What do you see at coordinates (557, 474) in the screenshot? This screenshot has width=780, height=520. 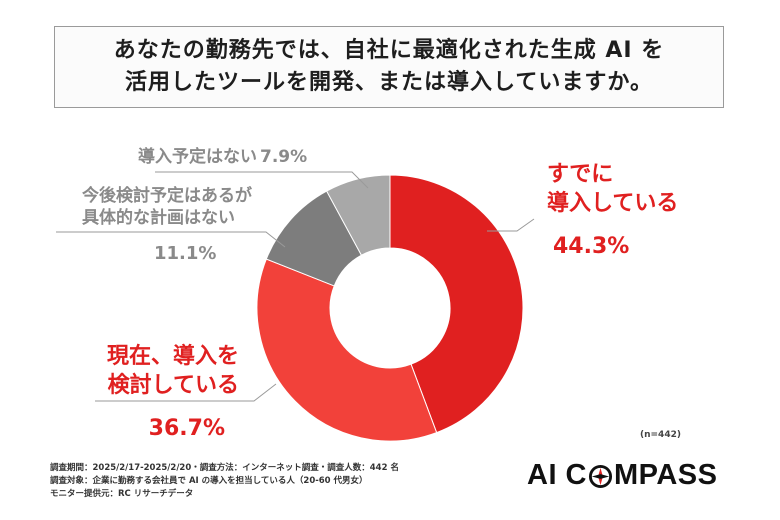 I see `logo-text-start: AI C` at bounding box center [557, 474].